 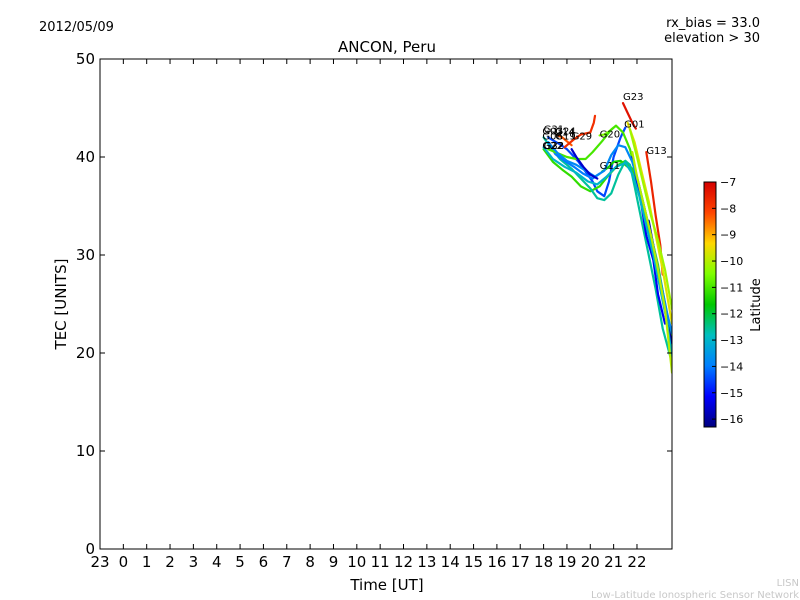 What do you see at coordinates (380, 562) in the screenshot?
I see `x-tick-label: 11` at bounding box center [380, 562].